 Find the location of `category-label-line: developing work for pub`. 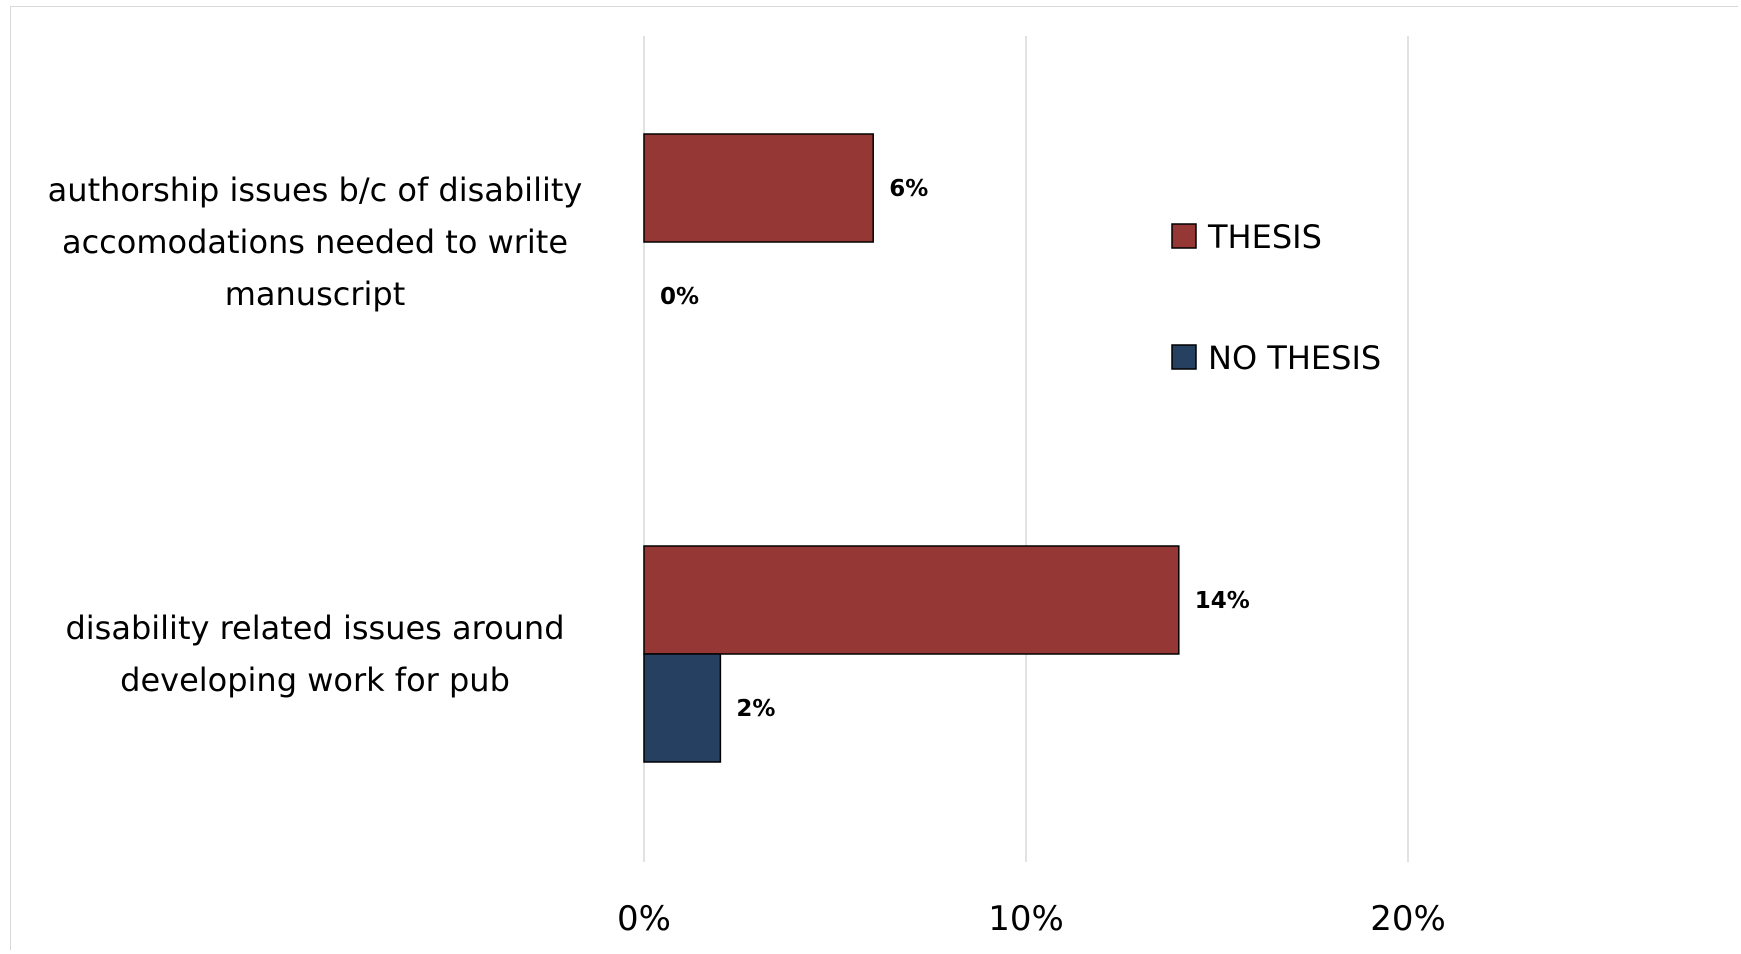

category-label-line: developing work for pub is located at coordinates (315, 680).